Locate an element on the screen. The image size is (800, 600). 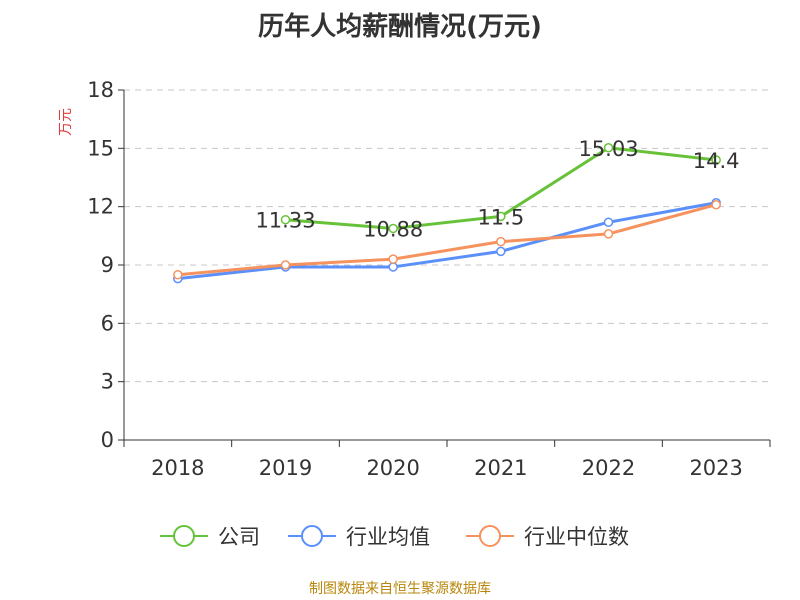
data-label: 14.4 is located at coordinates (716, 161).